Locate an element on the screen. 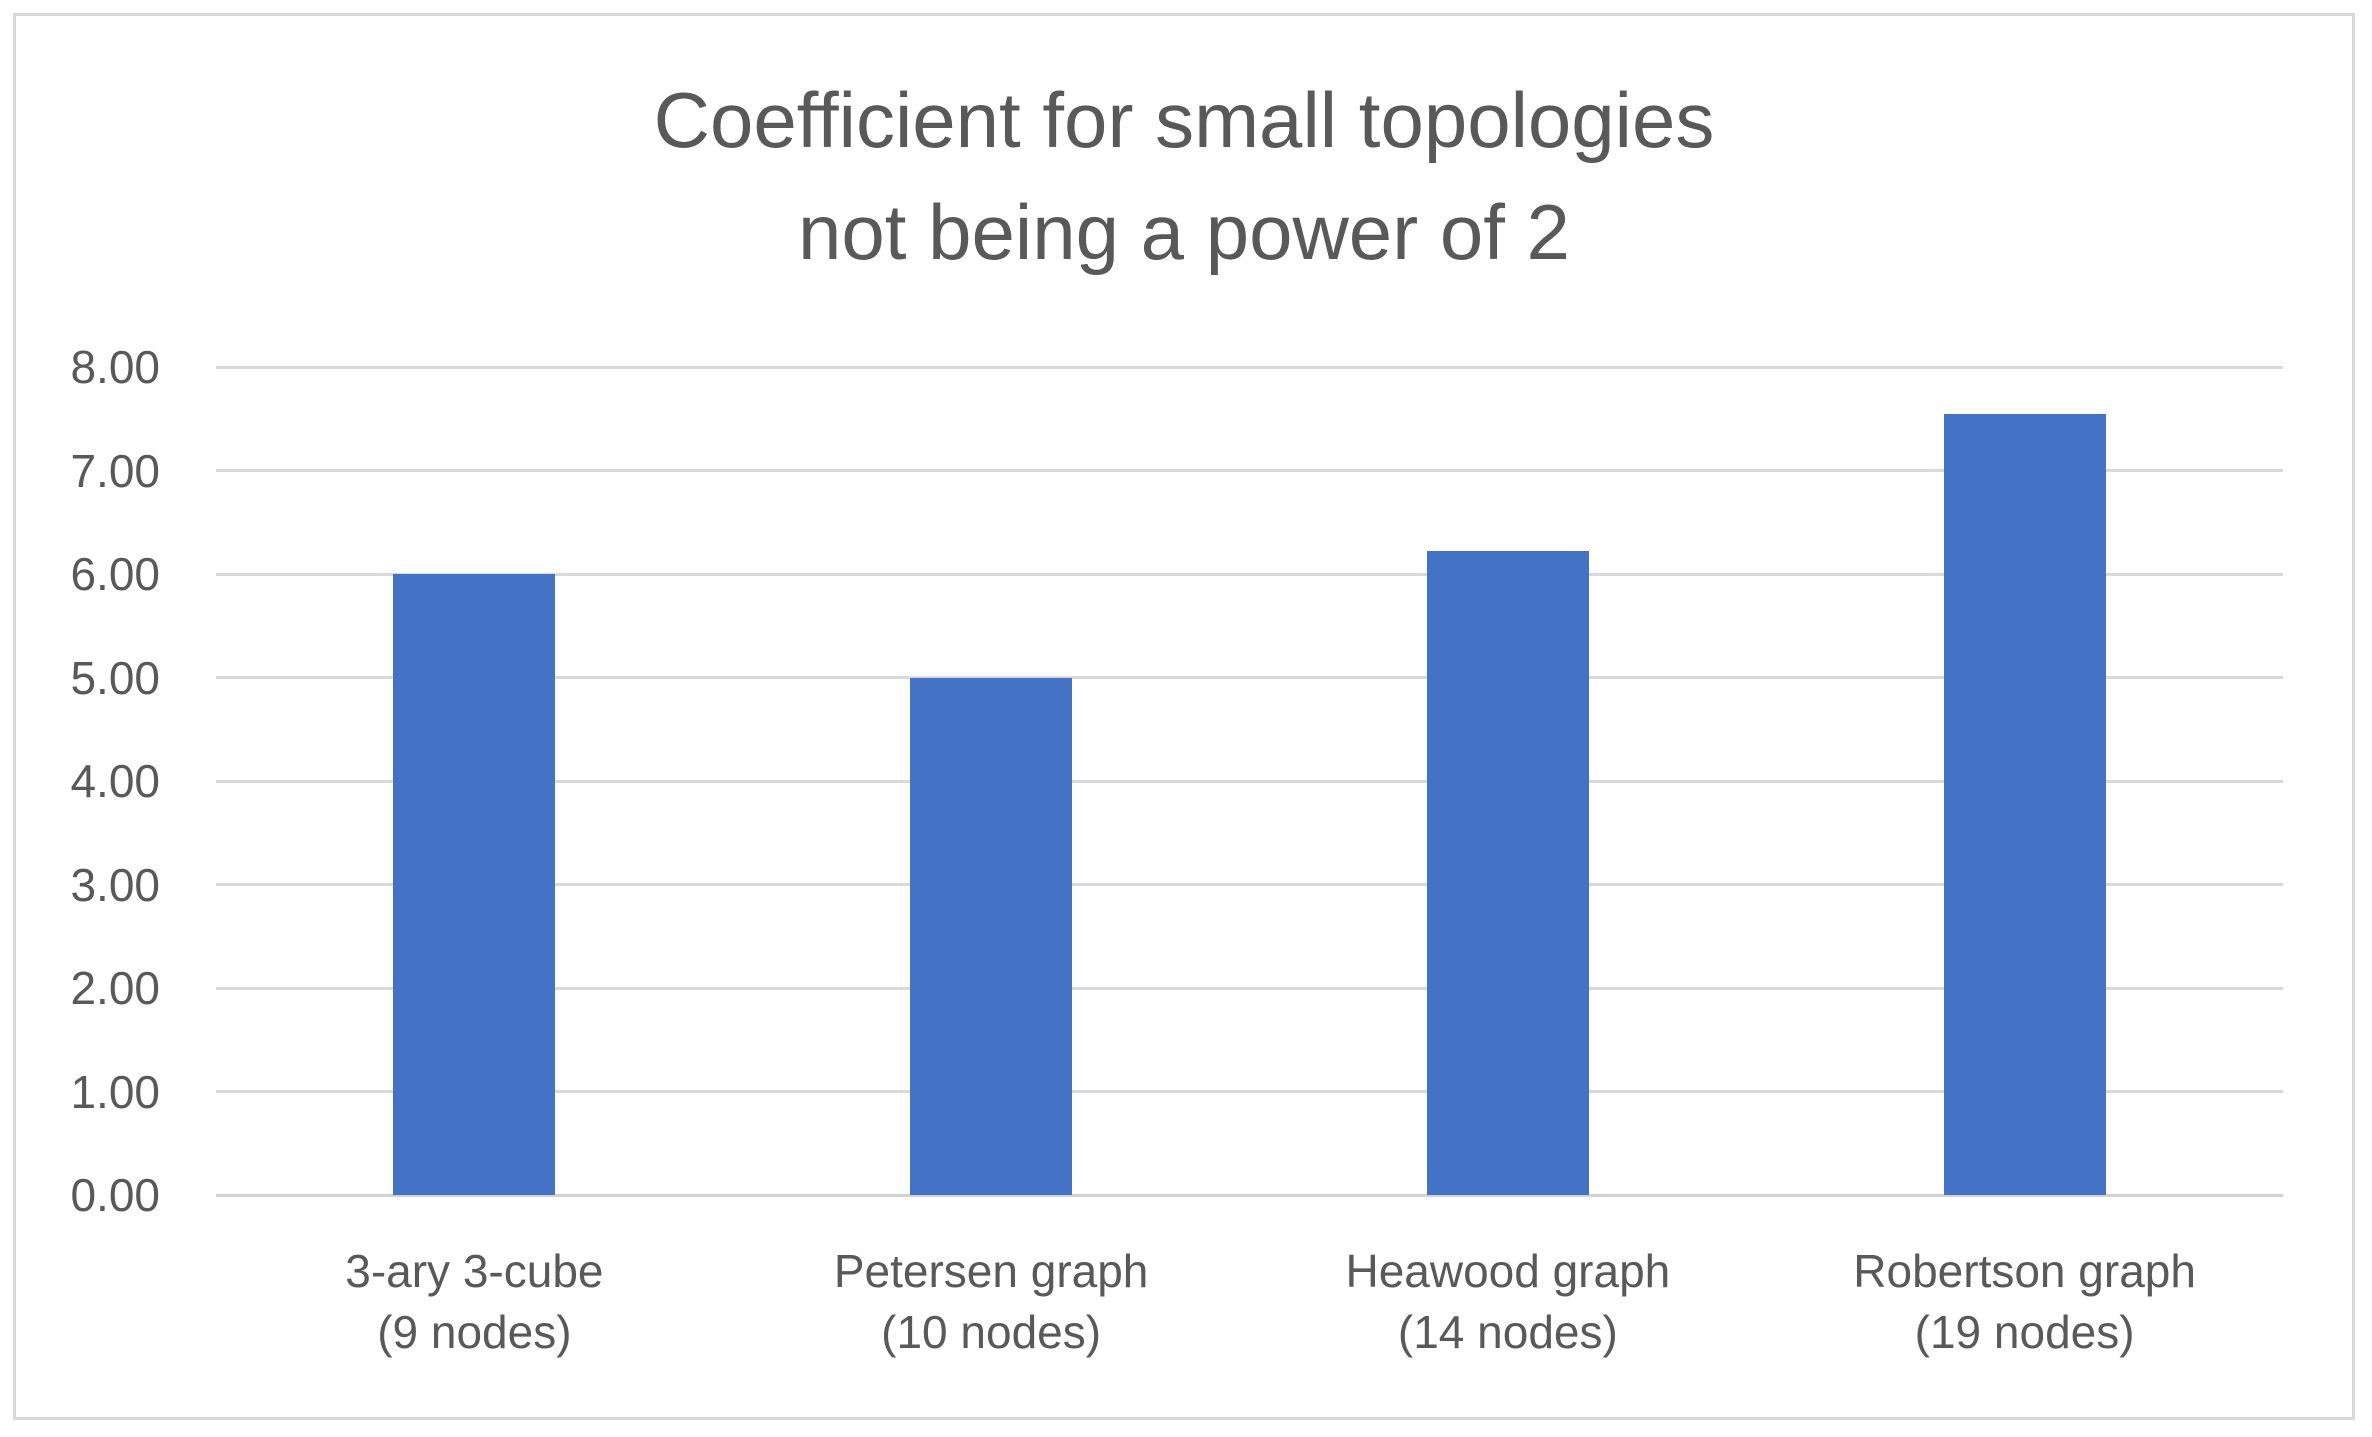  category-label-line: 3-ary 3-cube is located at coordinates (474, 1271).